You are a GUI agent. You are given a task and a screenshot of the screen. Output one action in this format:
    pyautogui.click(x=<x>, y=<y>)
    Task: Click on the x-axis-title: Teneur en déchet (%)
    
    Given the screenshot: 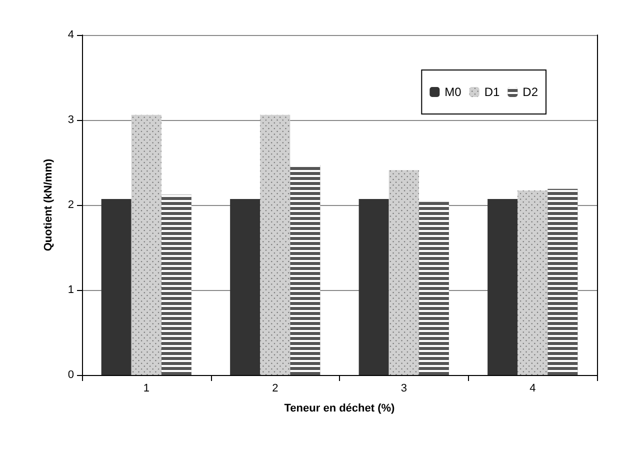 What is the action you would take?
    pyautogui.click(x=340, y=408)
    